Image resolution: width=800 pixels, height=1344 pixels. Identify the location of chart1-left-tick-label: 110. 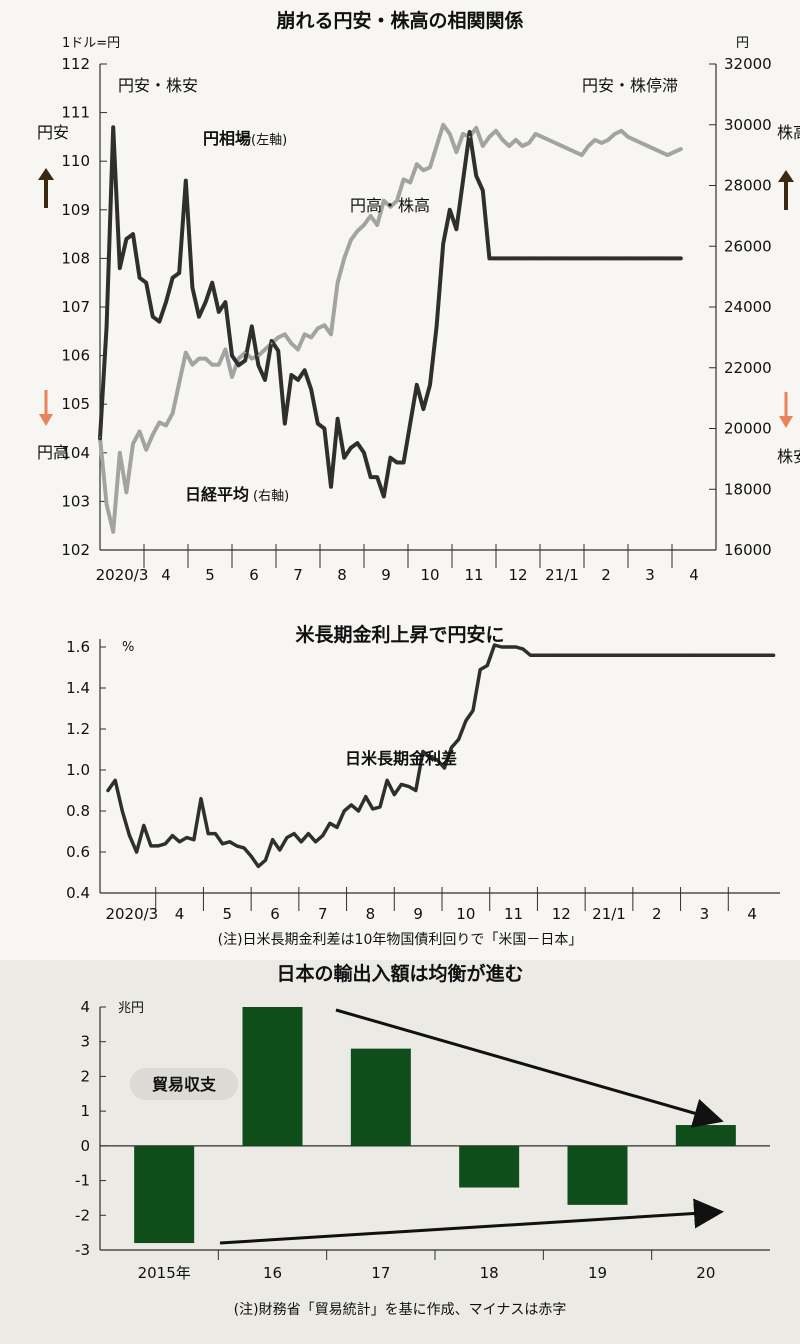
(75, 161).